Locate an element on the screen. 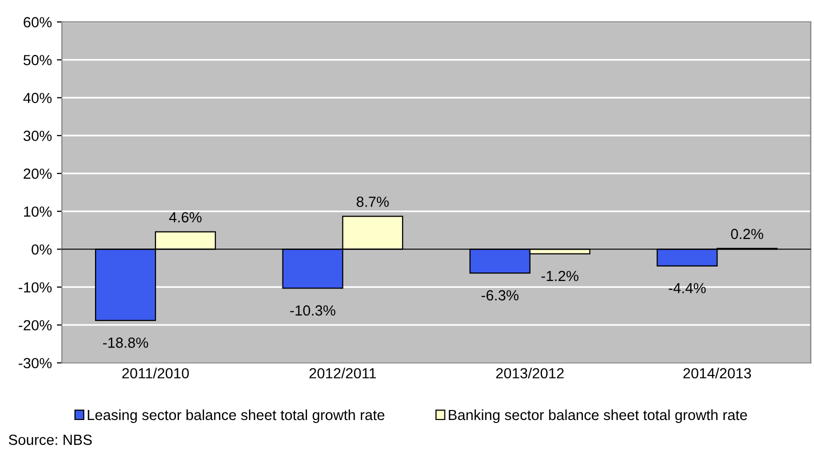  y-tick-label: -20% is located at coordinates (35, 325).